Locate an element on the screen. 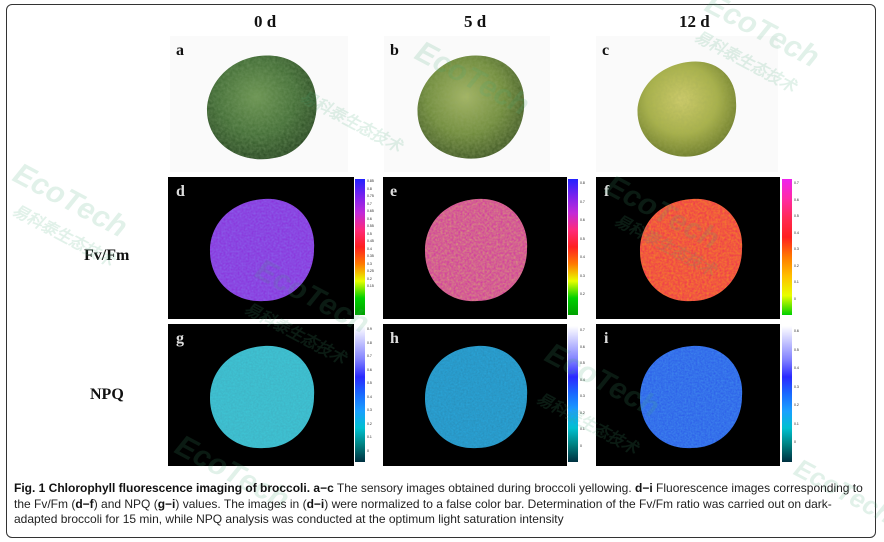 The width and height of the screenshot is (884, 542). npq-5d-image is located at coordinates (476, 397).